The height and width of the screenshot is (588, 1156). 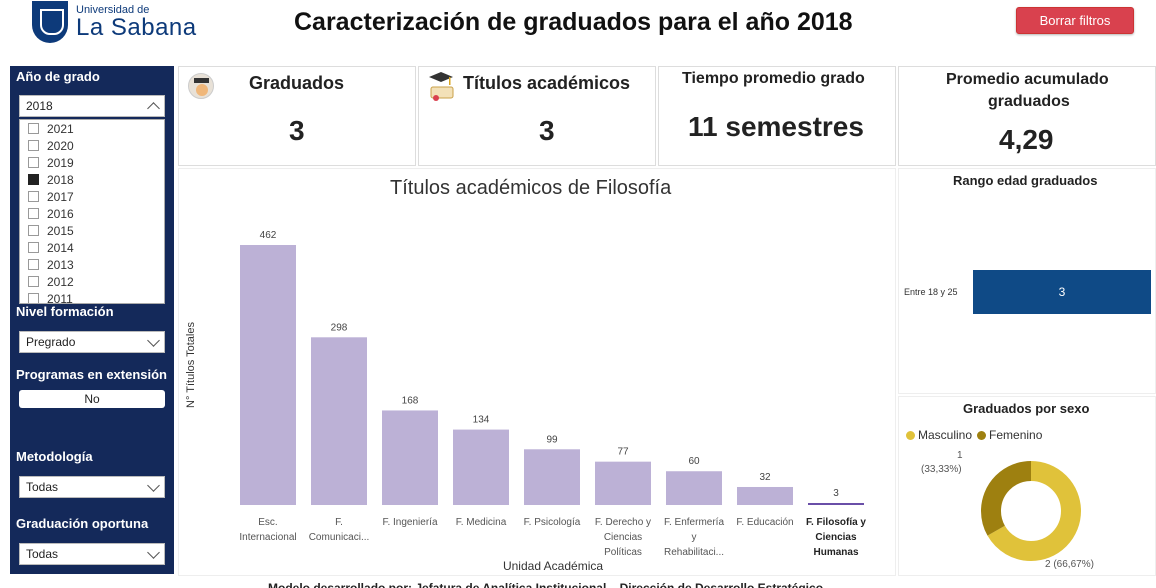 What do you see at coordinates (65, 311) in the screenshot?
I see `level-filter-label: Nivel formación` at bounding box center [65, 311].